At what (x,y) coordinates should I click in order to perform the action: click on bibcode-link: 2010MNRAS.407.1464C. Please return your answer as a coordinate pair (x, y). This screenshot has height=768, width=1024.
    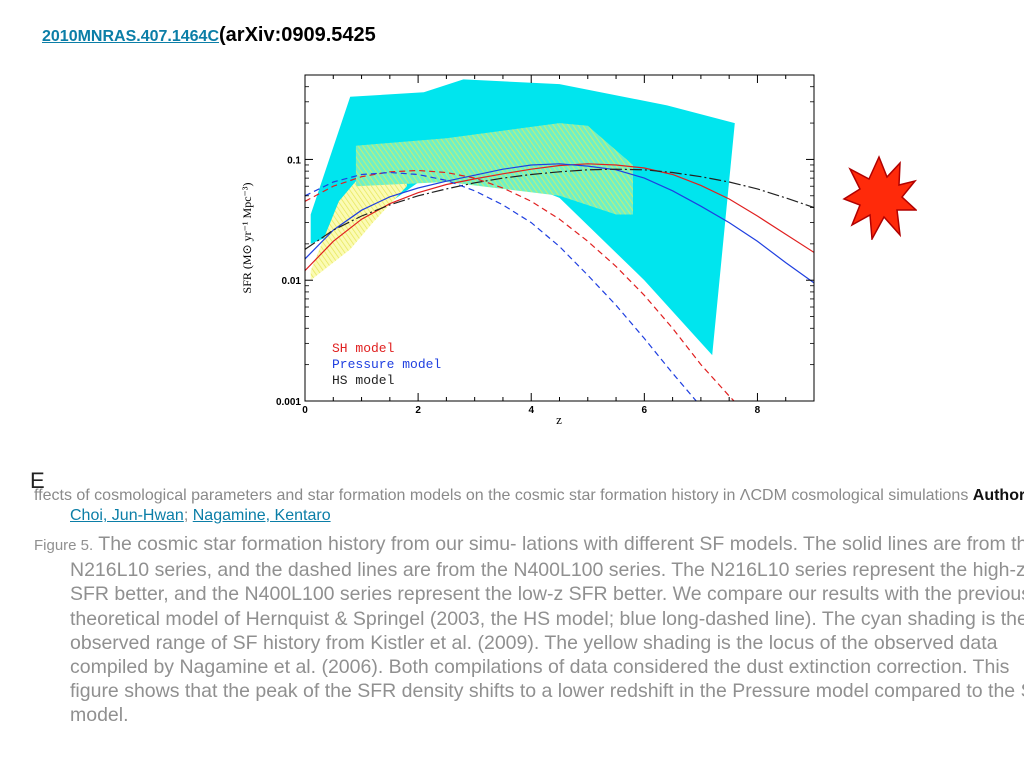
    Looking at the image, I should click on (130, 36).